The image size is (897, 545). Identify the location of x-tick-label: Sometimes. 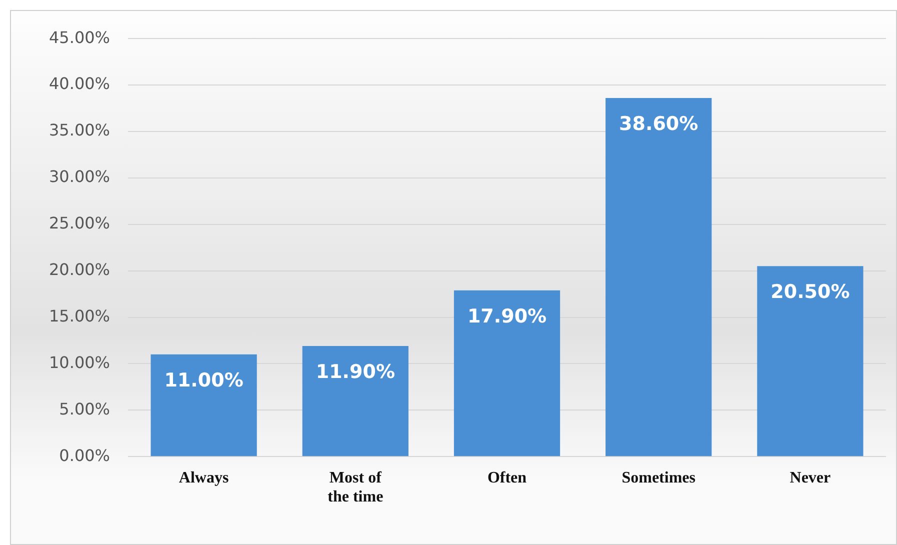
(659, 477).